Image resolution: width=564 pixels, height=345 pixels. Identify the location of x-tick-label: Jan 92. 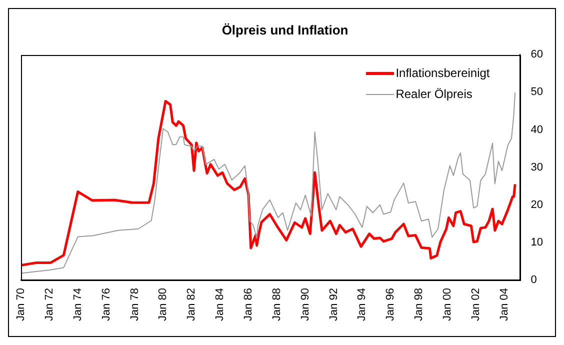
(334, 305).